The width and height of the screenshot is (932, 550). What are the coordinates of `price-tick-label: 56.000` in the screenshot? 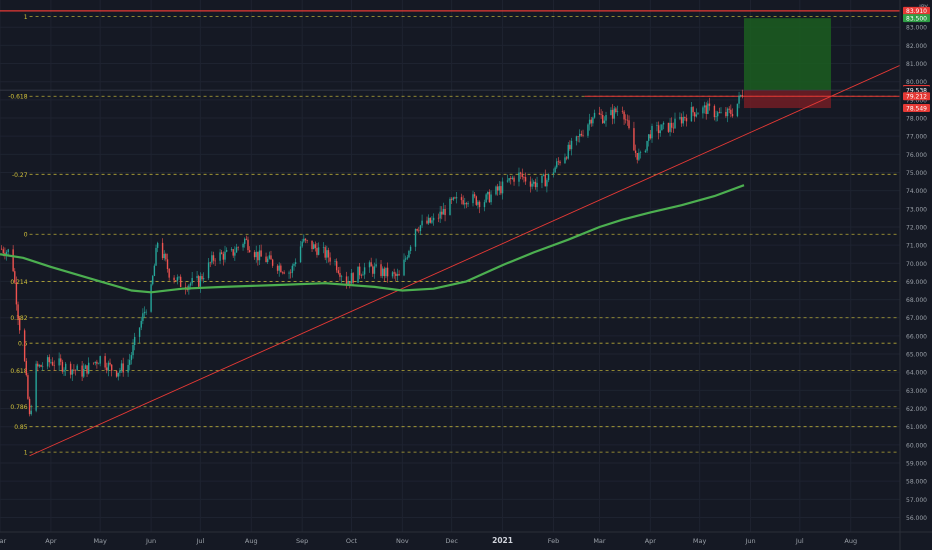 It's located at (916, 518).